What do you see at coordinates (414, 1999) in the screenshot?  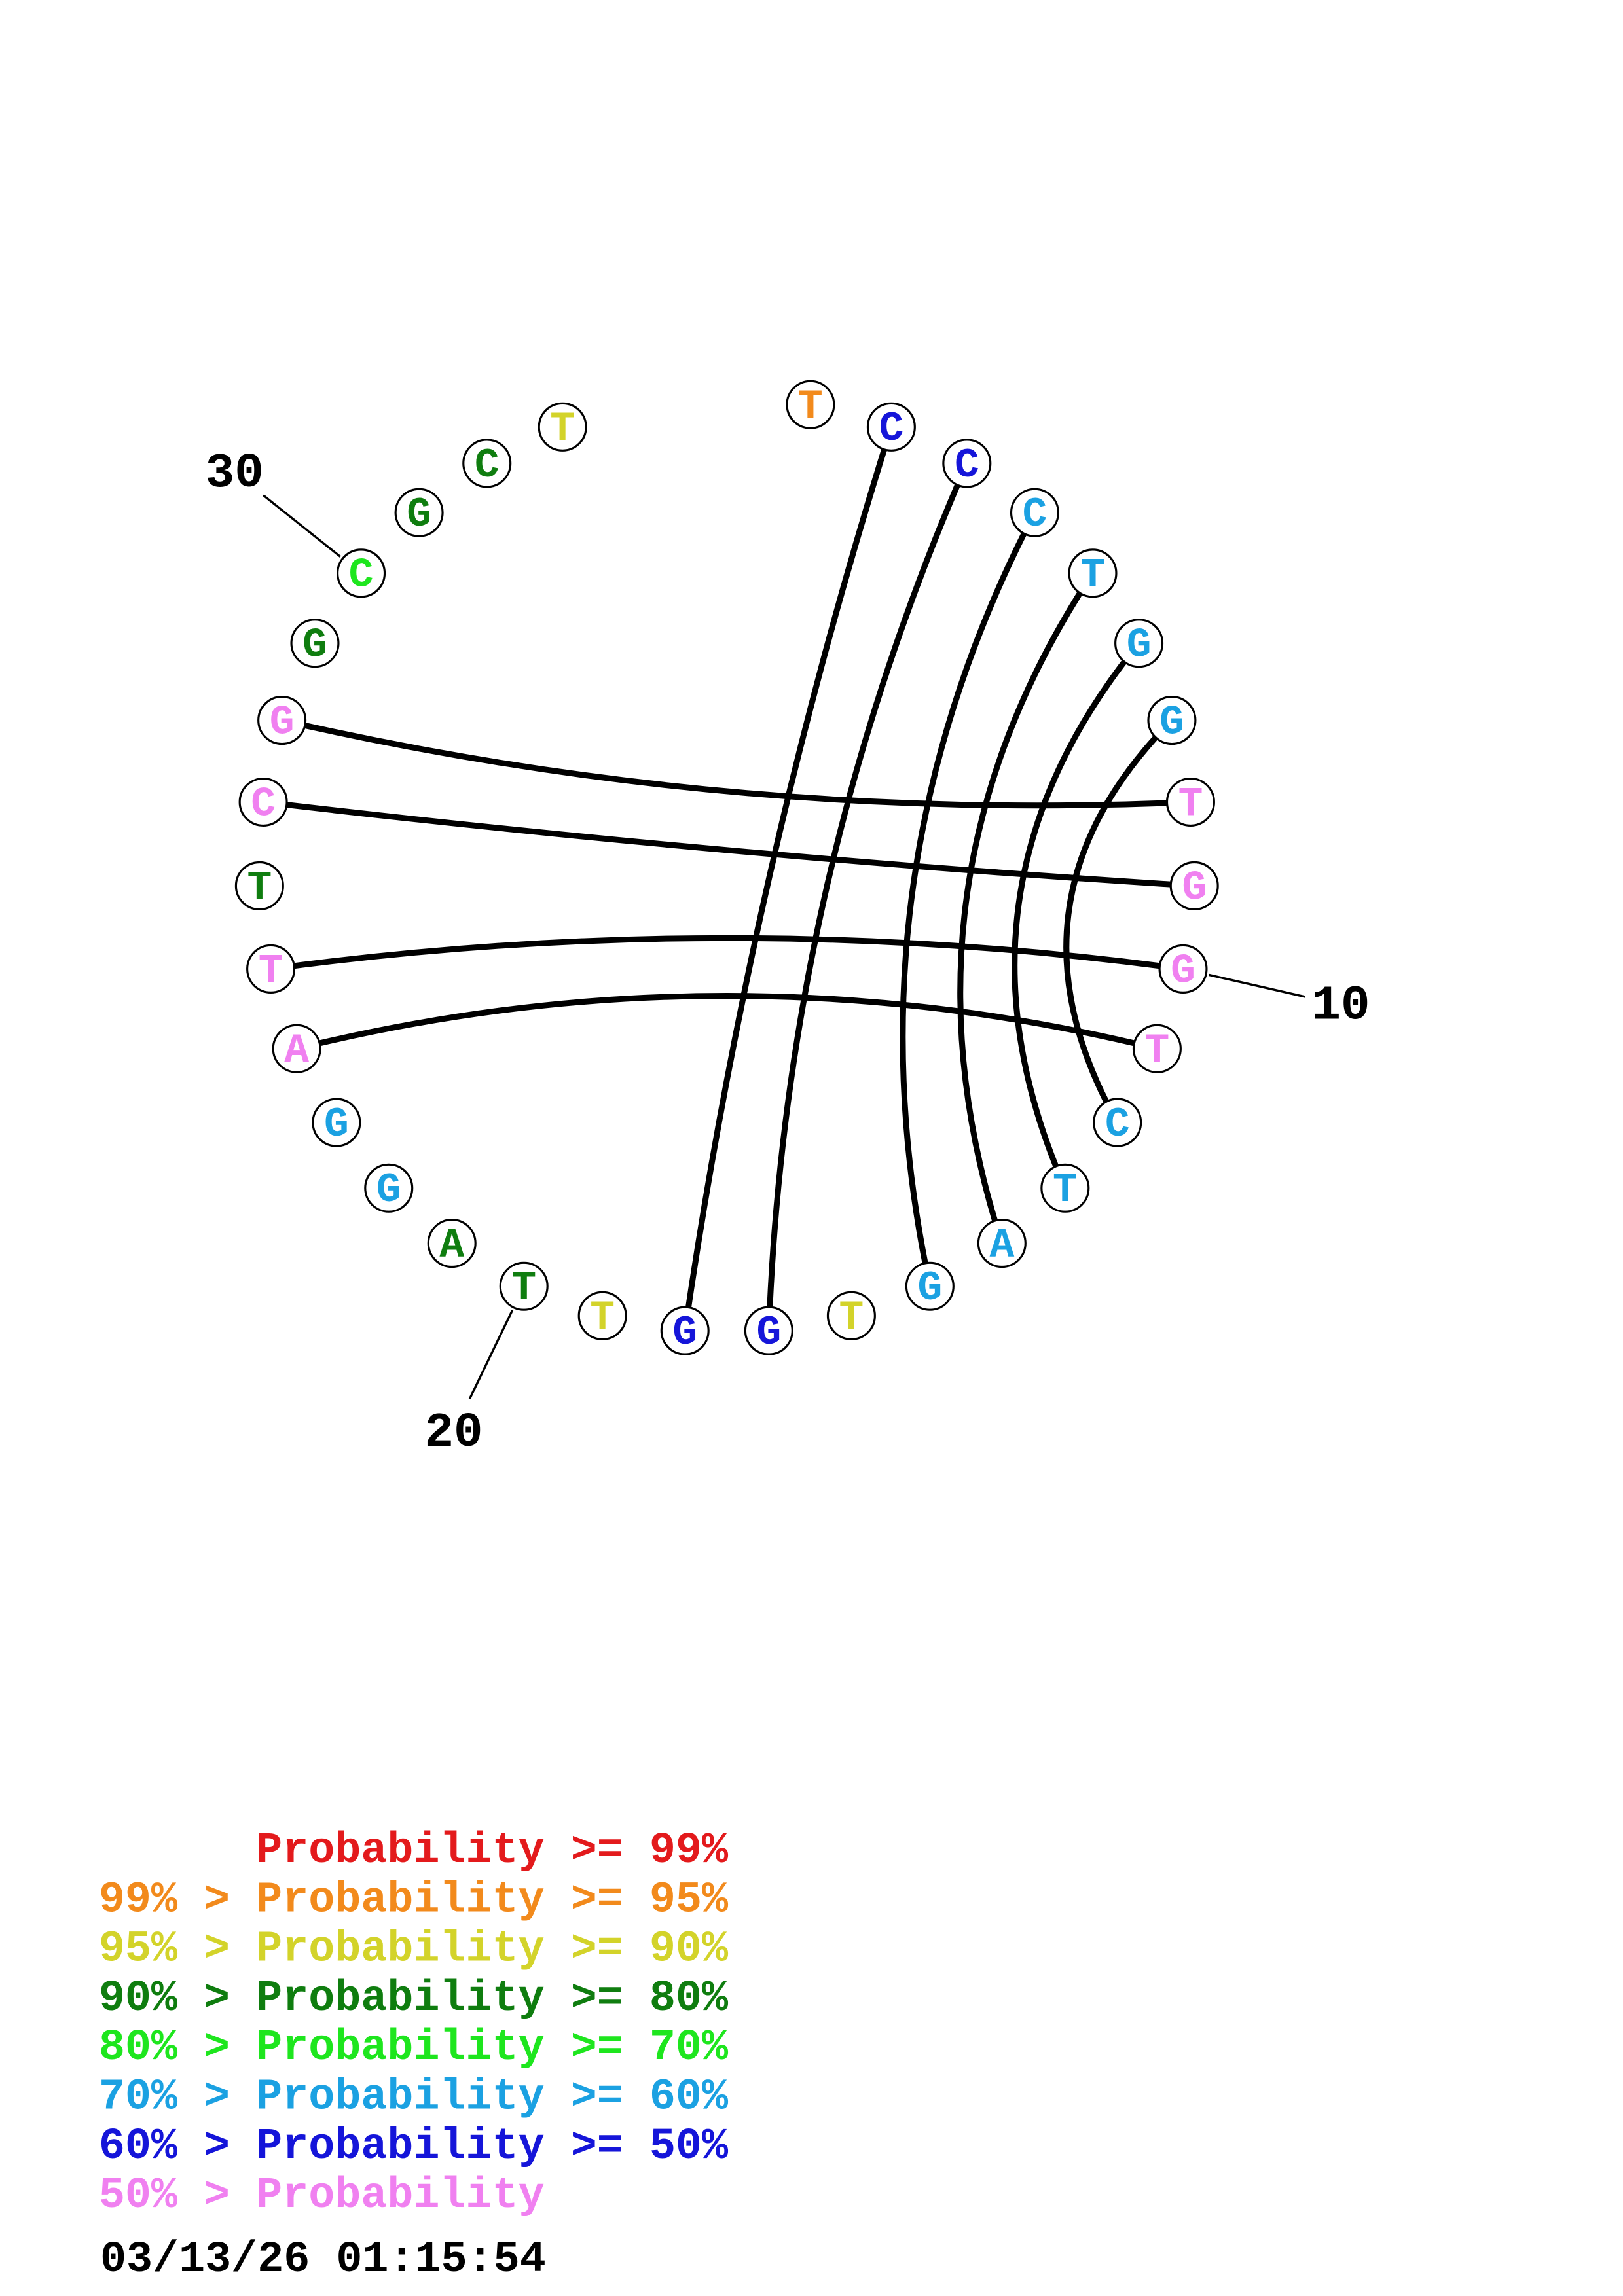 I see `legend-entry: 90% > Probability >= 80%` at bounding box center [414, 1999].